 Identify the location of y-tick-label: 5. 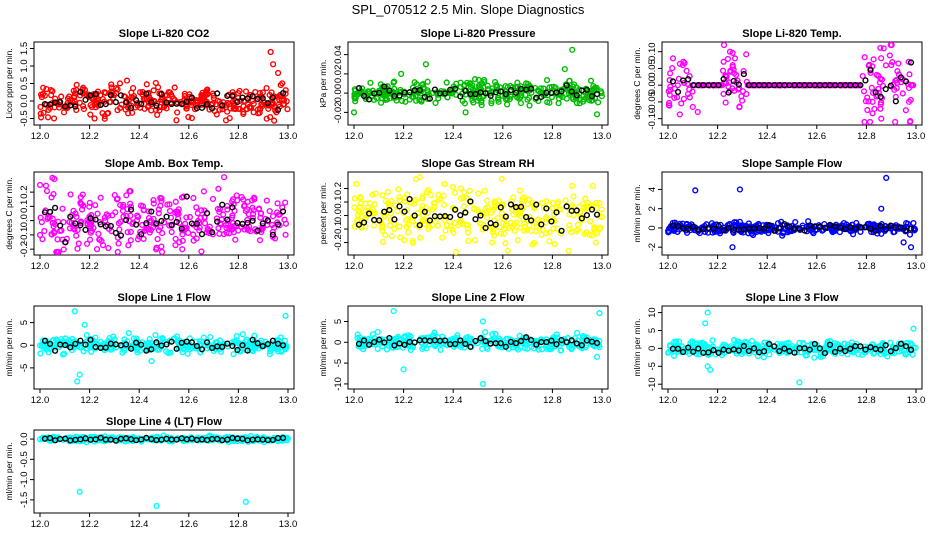
(24, 322).